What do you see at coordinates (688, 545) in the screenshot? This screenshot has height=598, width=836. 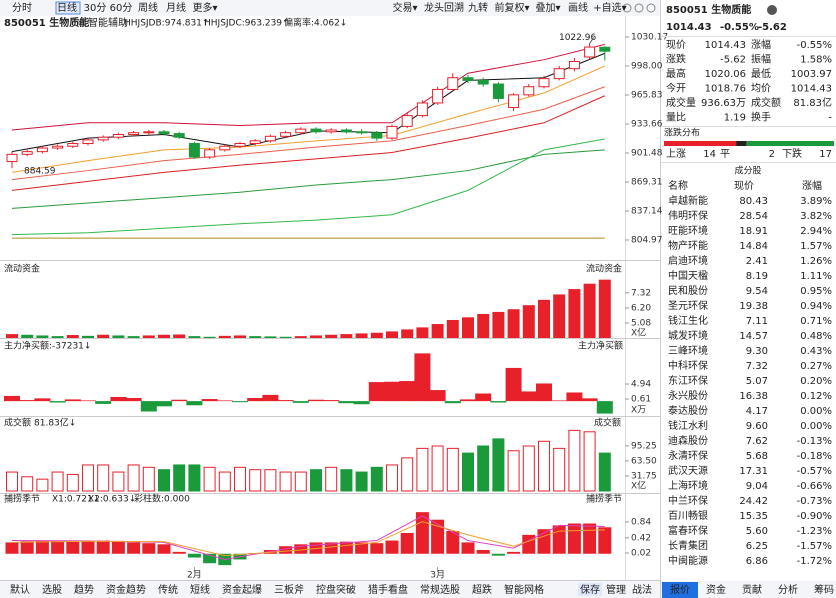 I see `component-name: 长青集团` at bounding box center [688, 545].